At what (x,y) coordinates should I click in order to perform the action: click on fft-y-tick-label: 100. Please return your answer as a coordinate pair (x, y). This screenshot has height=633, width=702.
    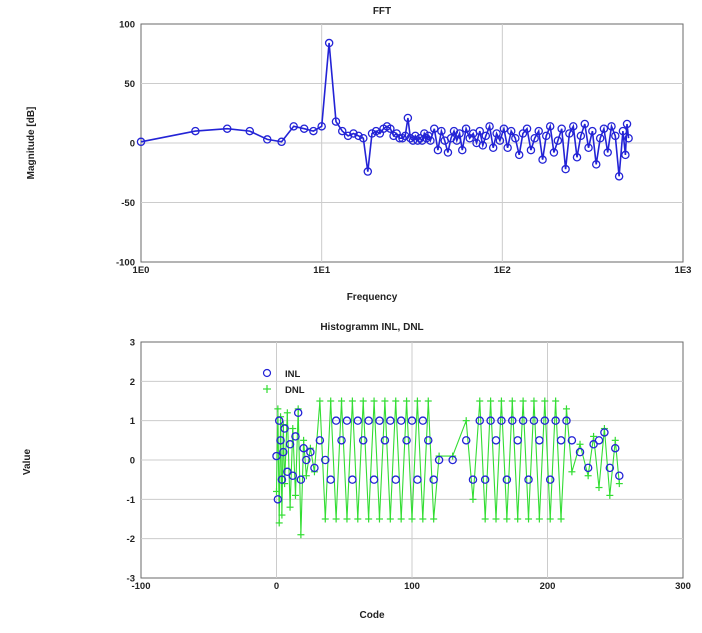
    Looking at the image, I should click on (127, 25).